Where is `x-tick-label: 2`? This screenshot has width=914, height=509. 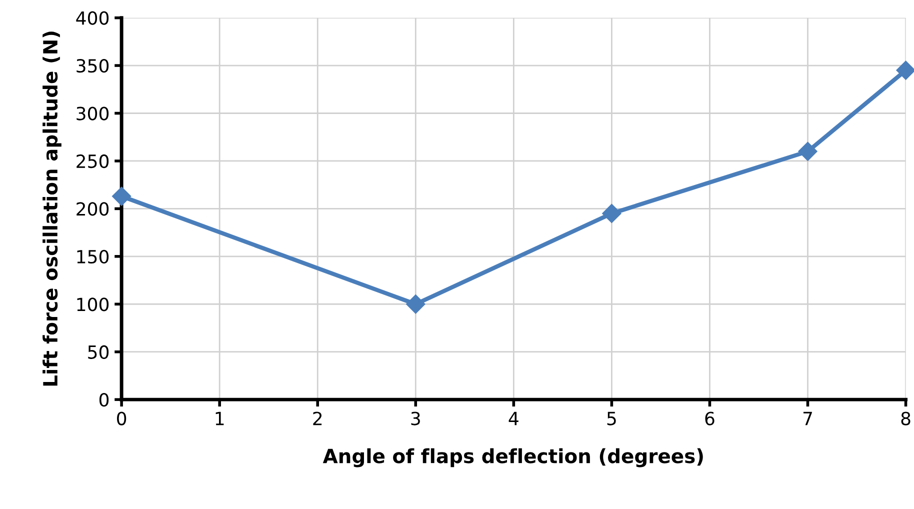
x-tick-label: 2 is located at coordinates (317, 419).